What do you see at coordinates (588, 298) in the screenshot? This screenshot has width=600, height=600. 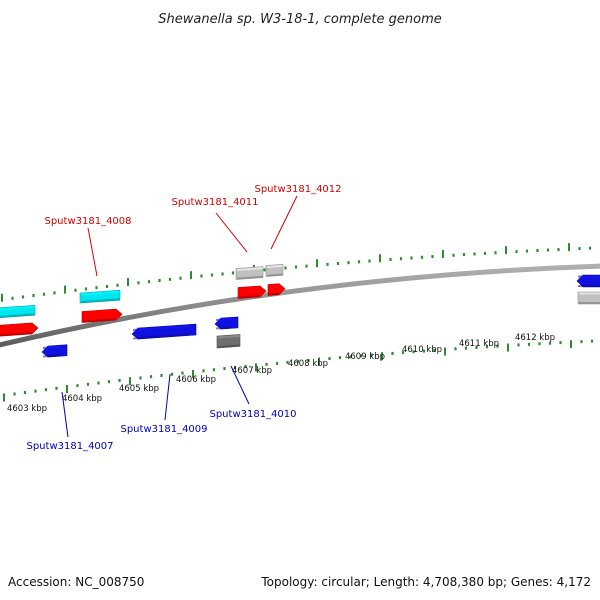 I see `gene-gray-right` at bounding box center [588, 298].